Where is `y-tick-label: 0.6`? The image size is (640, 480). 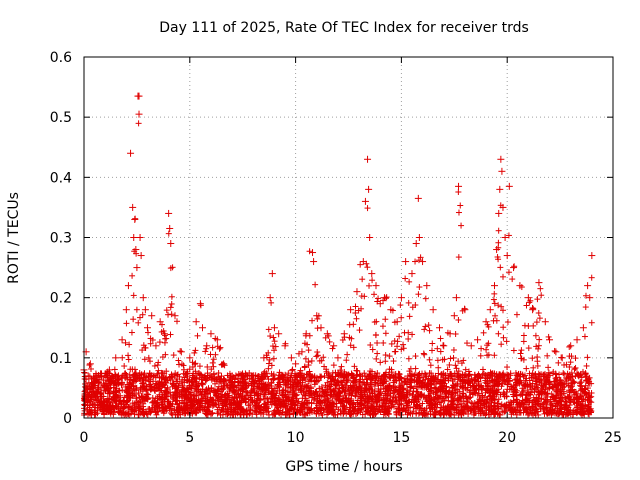
y-tick-label: 0.6 is located at coordinates (61, 58).